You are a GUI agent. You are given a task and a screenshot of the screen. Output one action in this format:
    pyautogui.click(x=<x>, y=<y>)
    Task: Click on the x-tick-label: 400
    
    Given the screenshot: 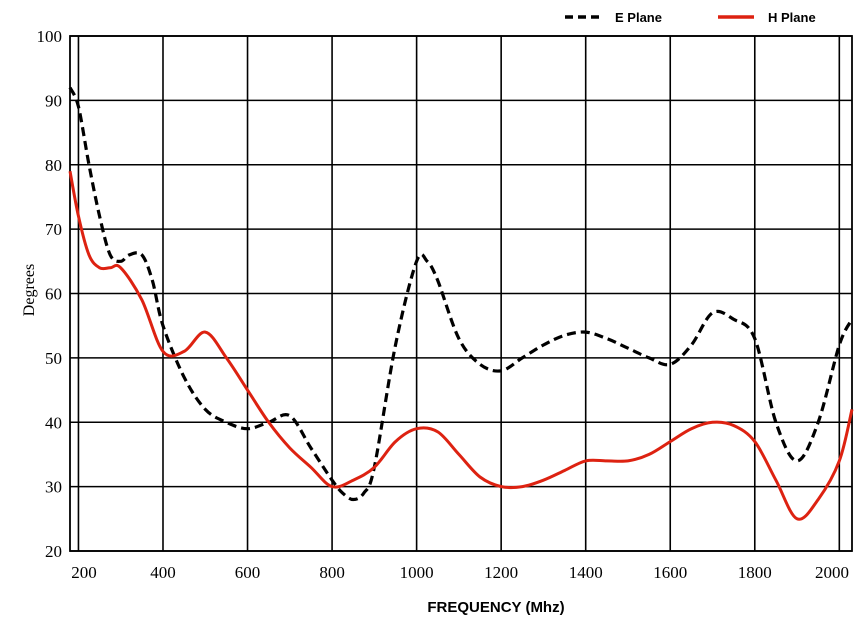 What is the action you would take?
    pyautogui.click(x=163, y=572)
    